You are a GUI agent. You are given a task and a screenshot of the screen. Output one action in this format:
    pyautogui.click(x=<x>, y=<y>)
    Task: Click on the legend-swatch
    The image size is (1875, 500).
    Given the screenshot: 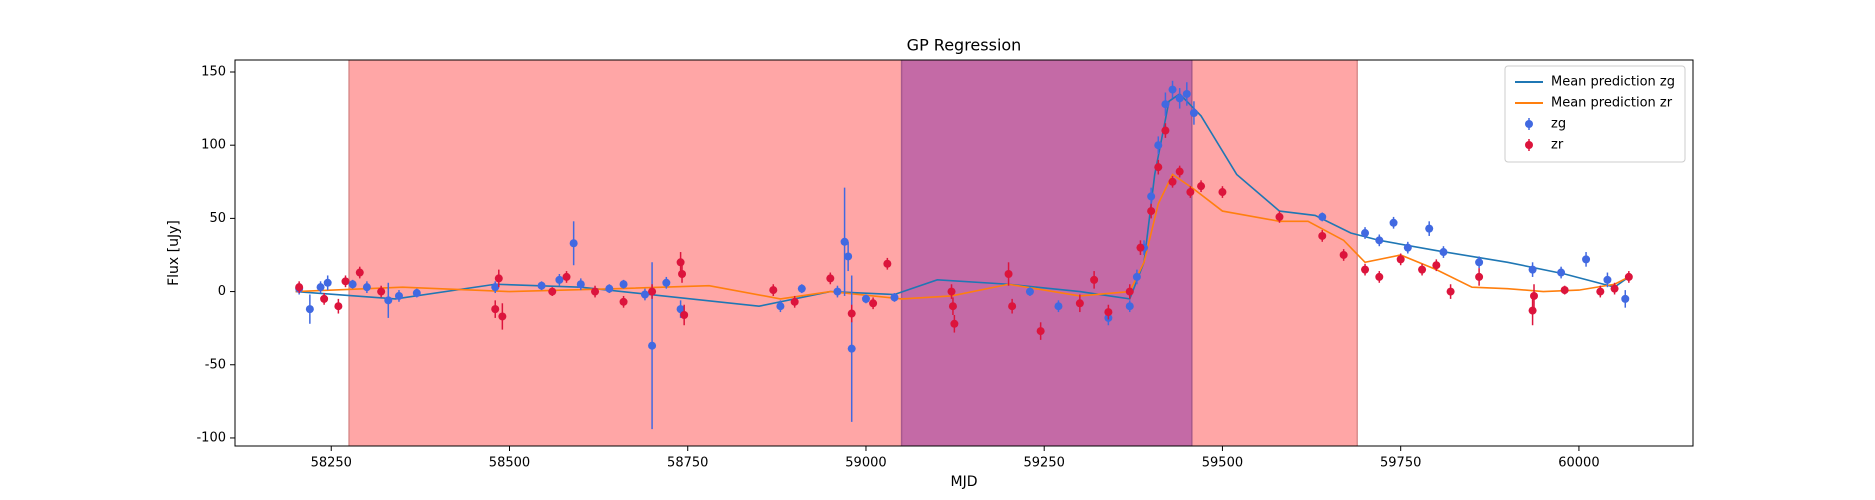 What is the action you would take?
    pyautogui.click(x=1529, y=145)
    